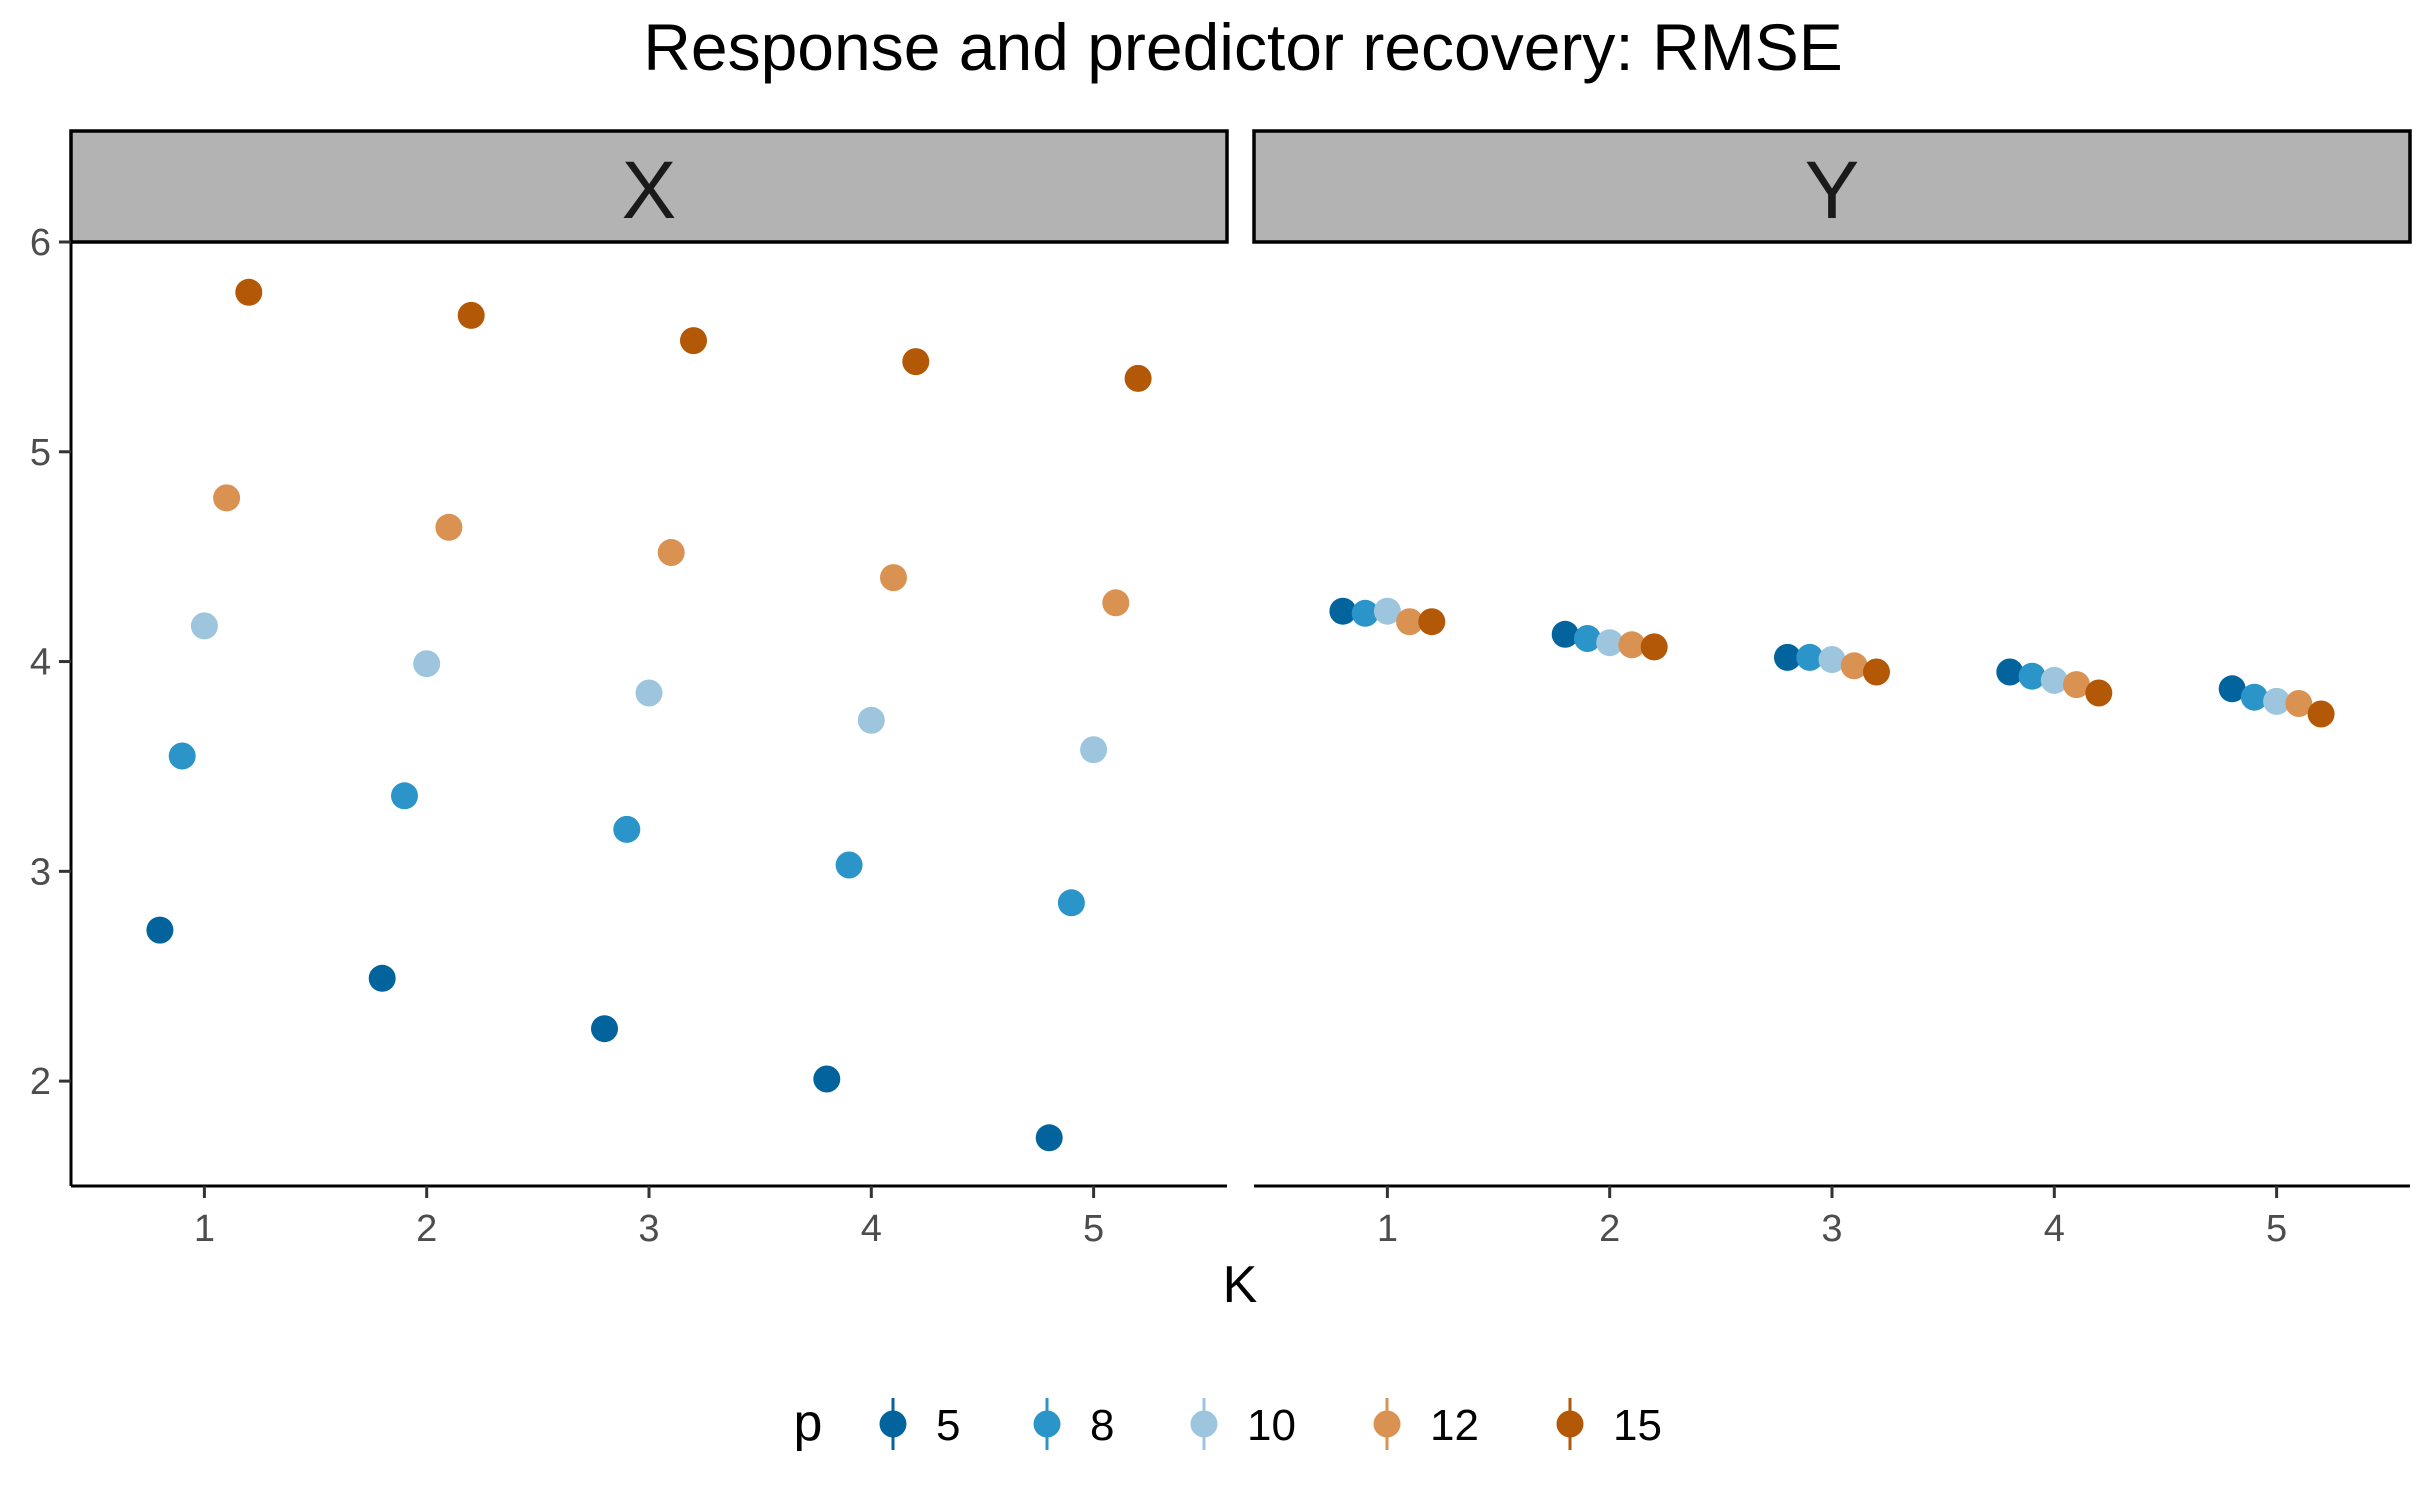 This screenshot has height=1505, width=2427. What do you see at coordinates (2299, 703) in the screenshot?
I see `point-y-p12-k5` at bounding box center [2299, 703].